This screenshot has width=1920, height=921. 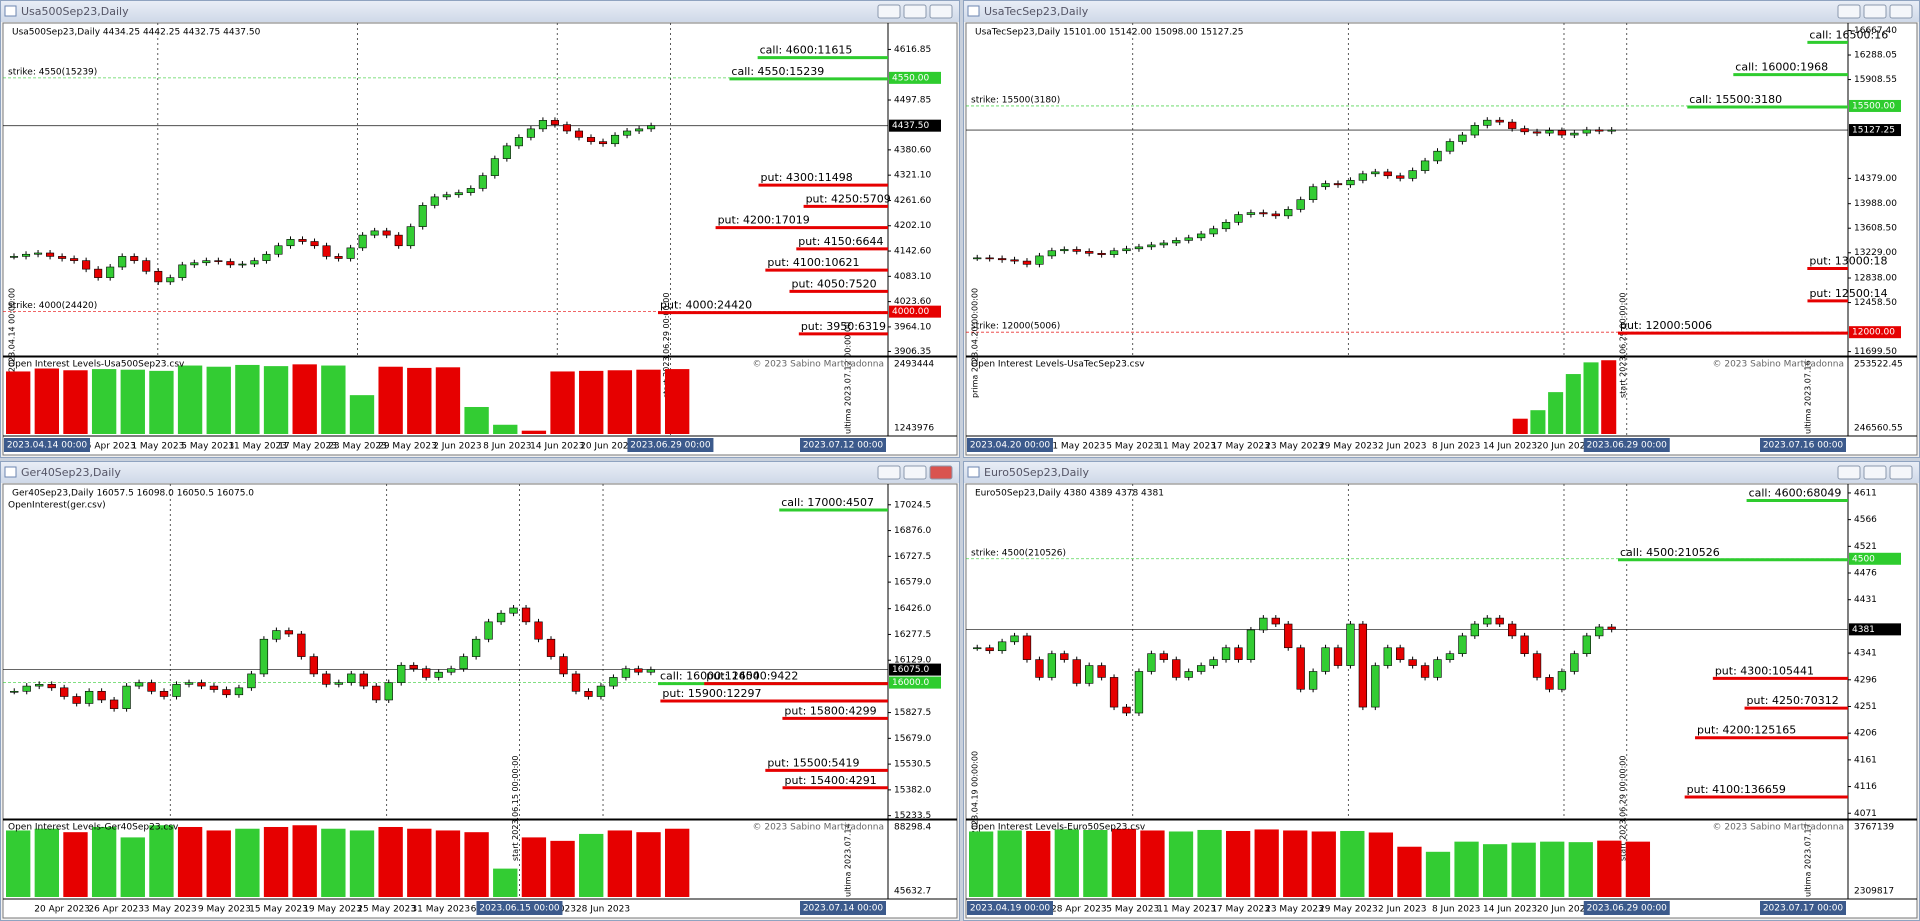 What do you see at coordinates (1865, 680) in the screenshot?
I see `y-tick-label: 4296` at bounding box center [1865, 680].